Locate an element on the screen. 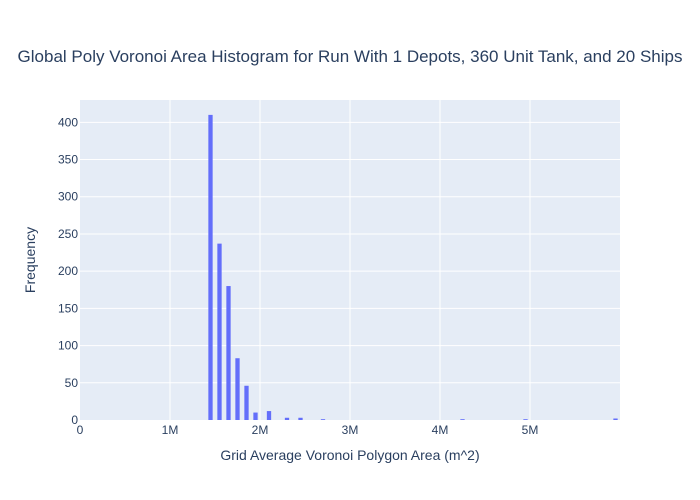 The width and height of the screenshot is (700, 500). y-tick-label: 0 is located at coordinates (74, 420).